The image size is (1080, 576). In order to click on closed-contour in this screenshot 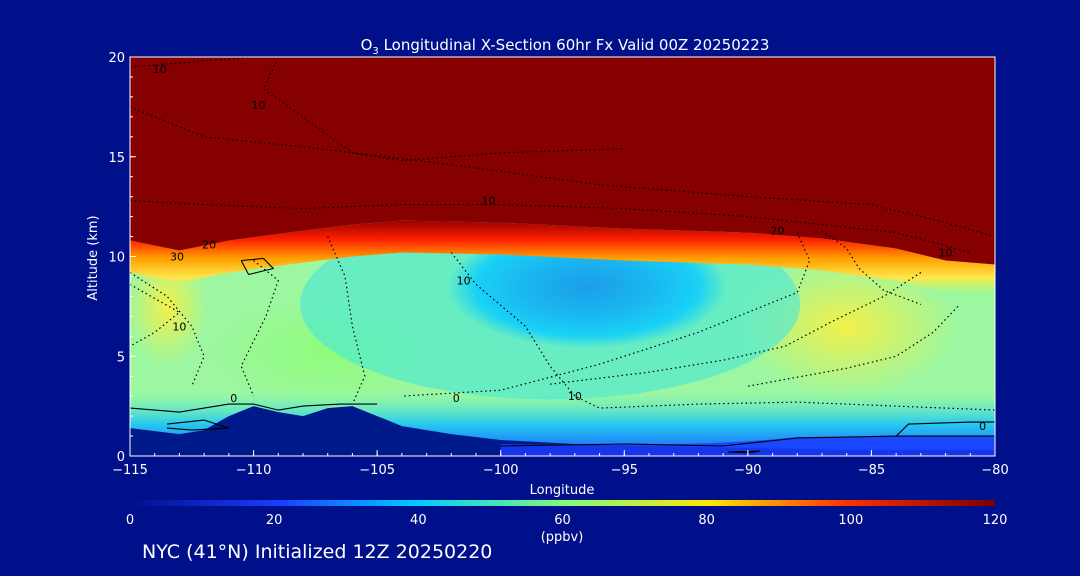, I will do `click(257, 266)`.